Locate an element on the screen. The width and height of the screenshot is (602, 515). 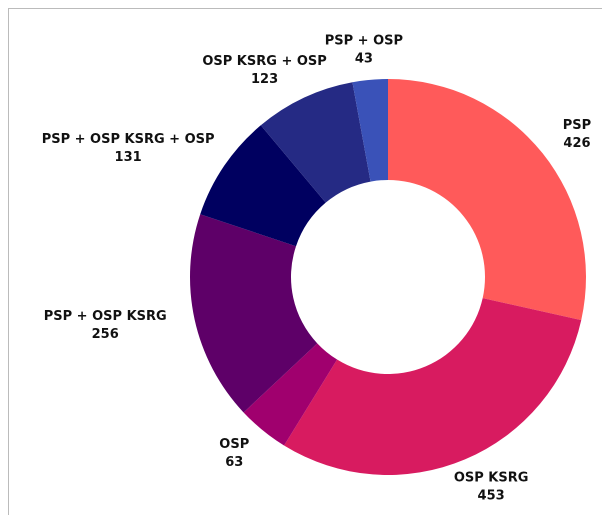
slice-label: OSP is located at coordinates (234, 444).